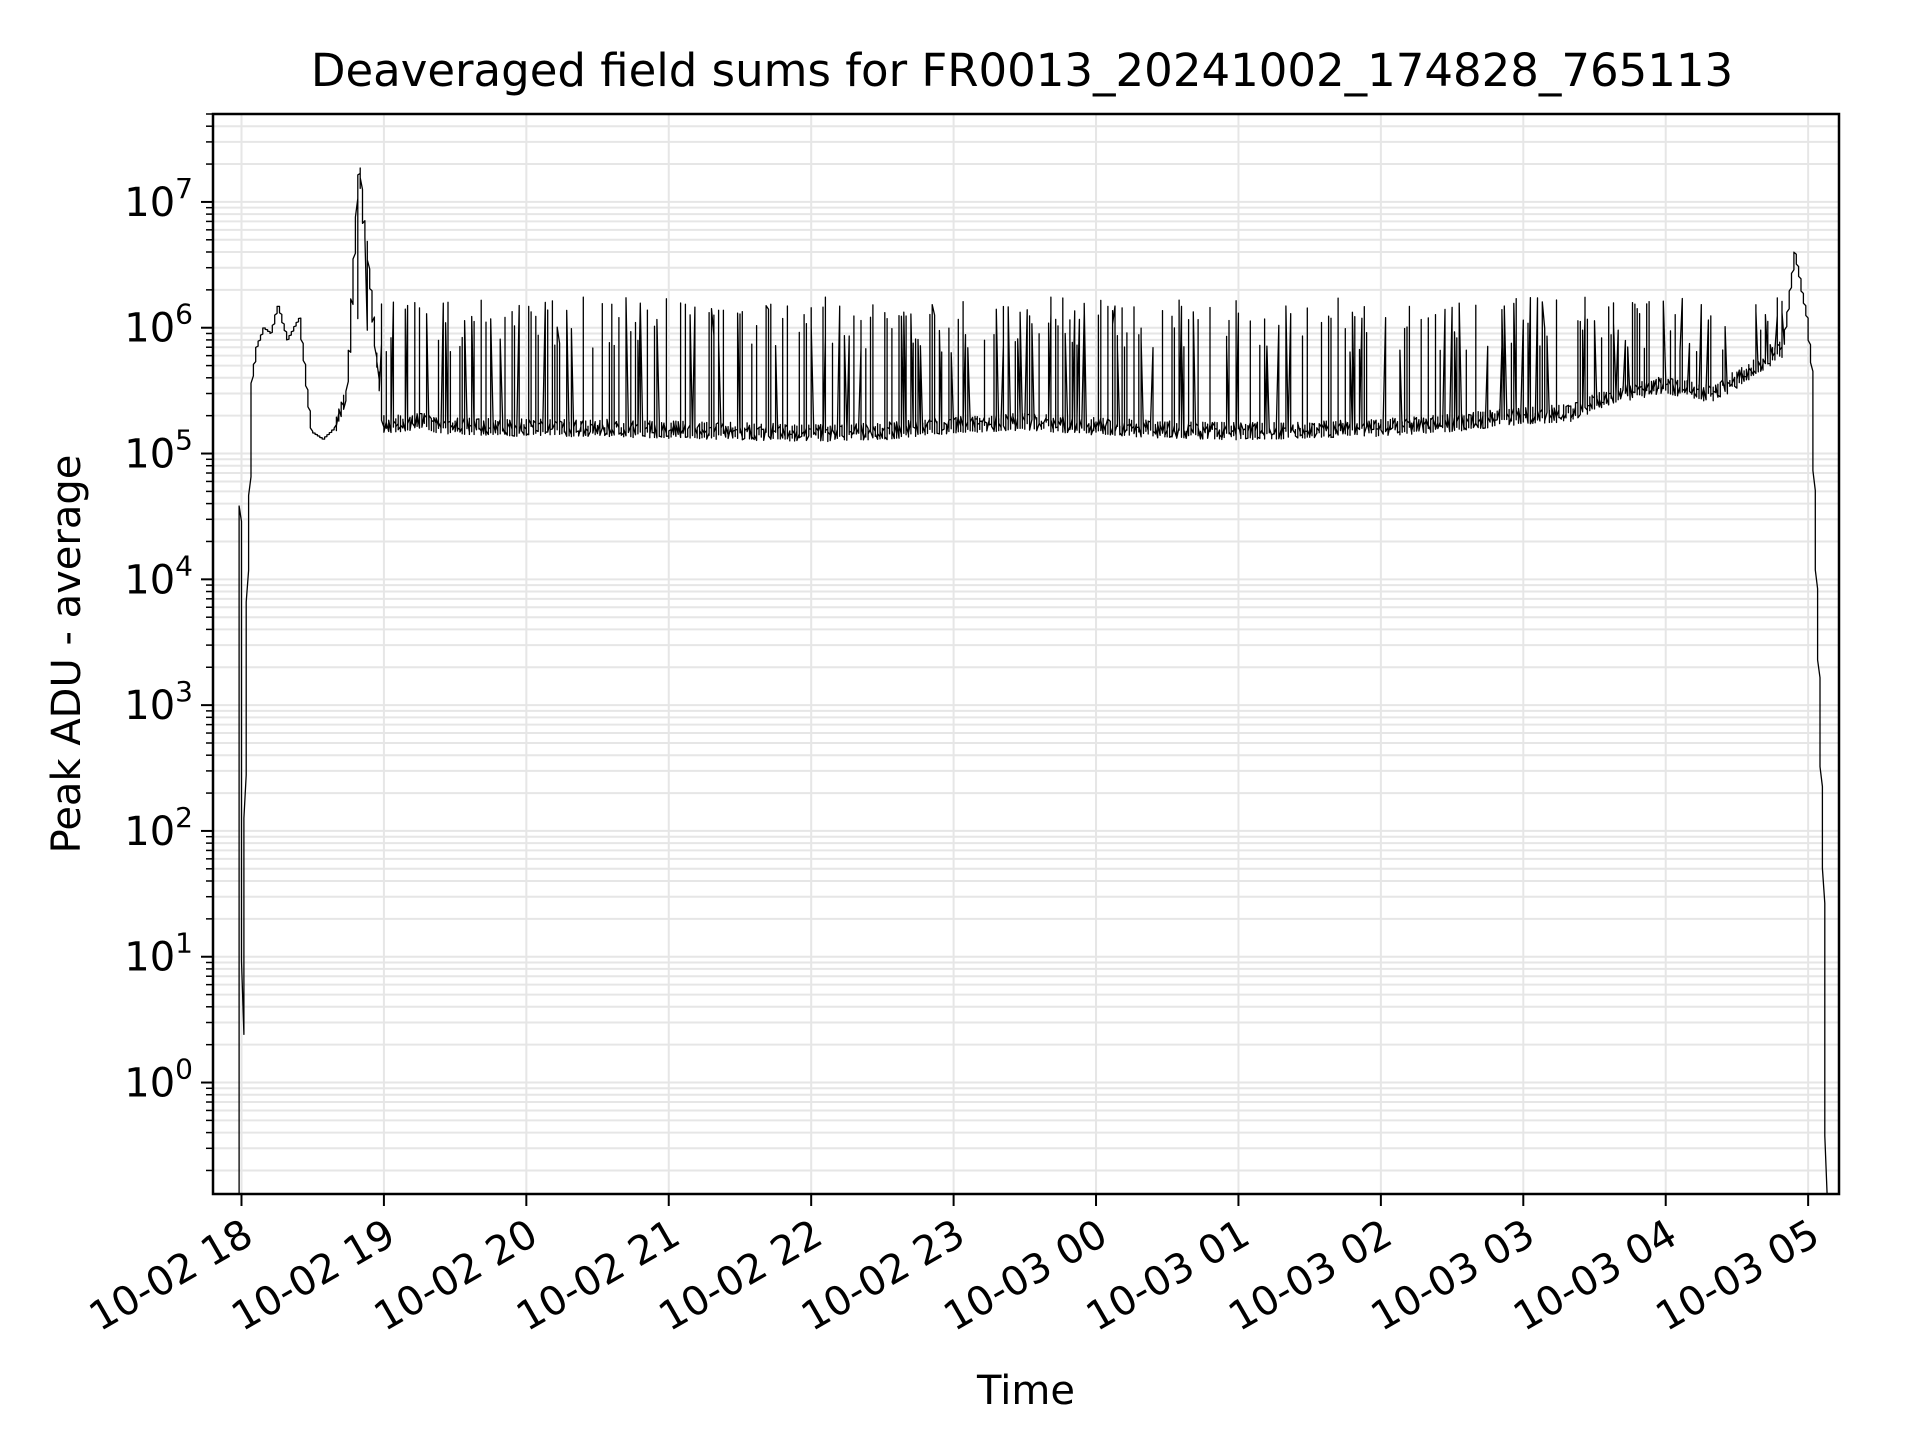  What do you see at coordinates (158, 702) in the screenshot?
I see `y-tick-label: 10³` at bounding box center [158, 702].